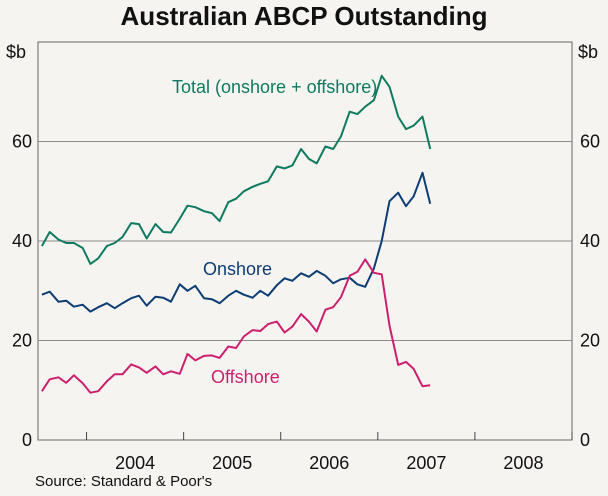 Image resolution: width=608 pixels, height=496 pixels. Describe the element at coordinates (22, 241) in the screenshot. I see `y-tick-label-left: 40` at that location.